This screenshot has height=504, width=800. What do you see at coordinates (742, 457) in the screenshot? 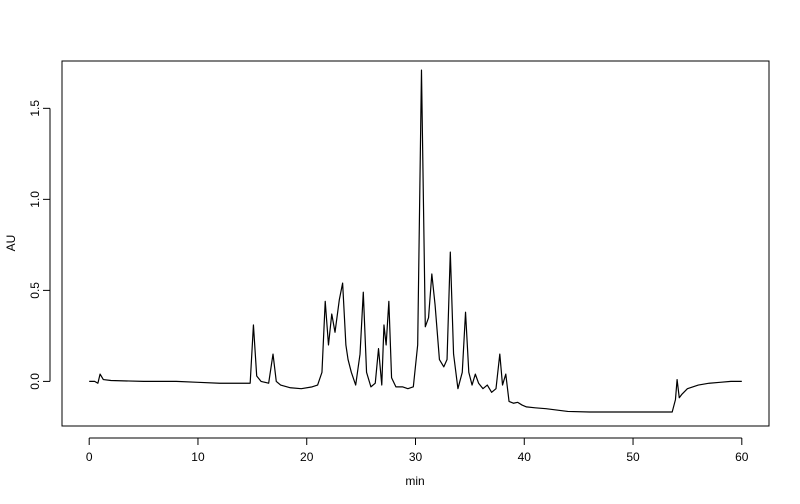
I see `x-tick-label: 60` at bounding box center [742, 457].